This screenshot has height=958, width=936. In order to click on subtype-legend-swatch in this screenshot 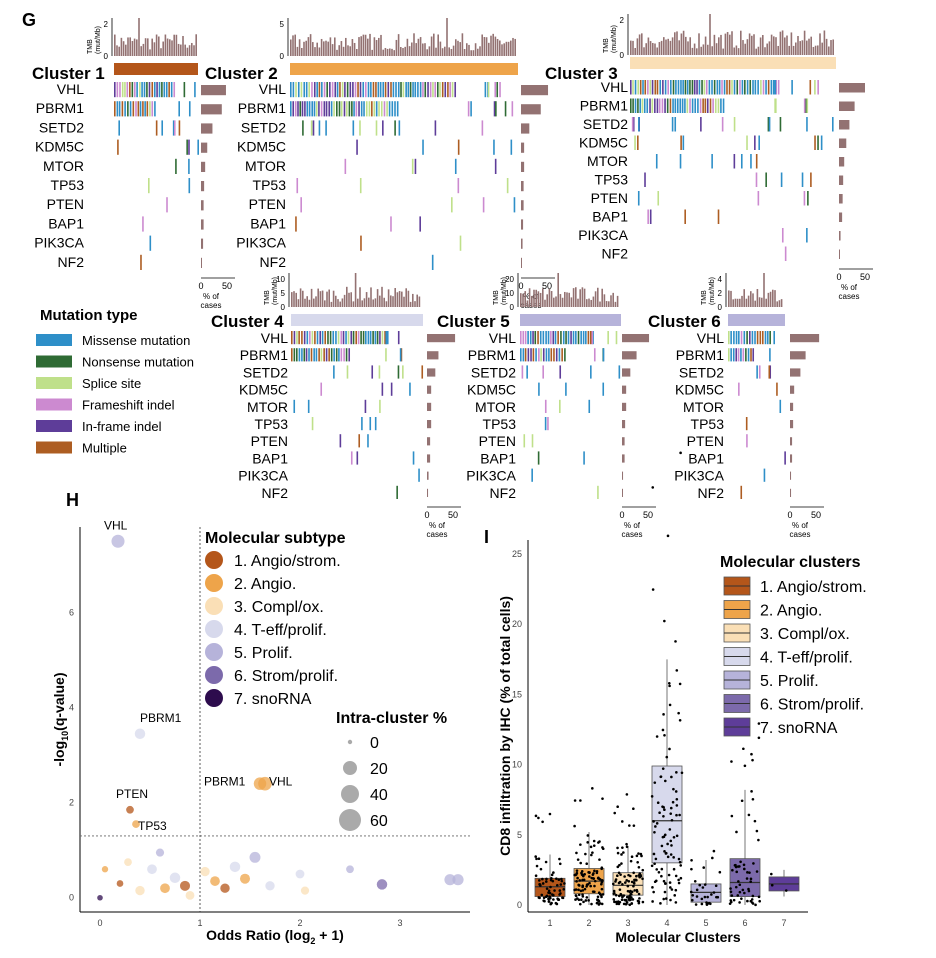, I will do `click(214, 675)`.